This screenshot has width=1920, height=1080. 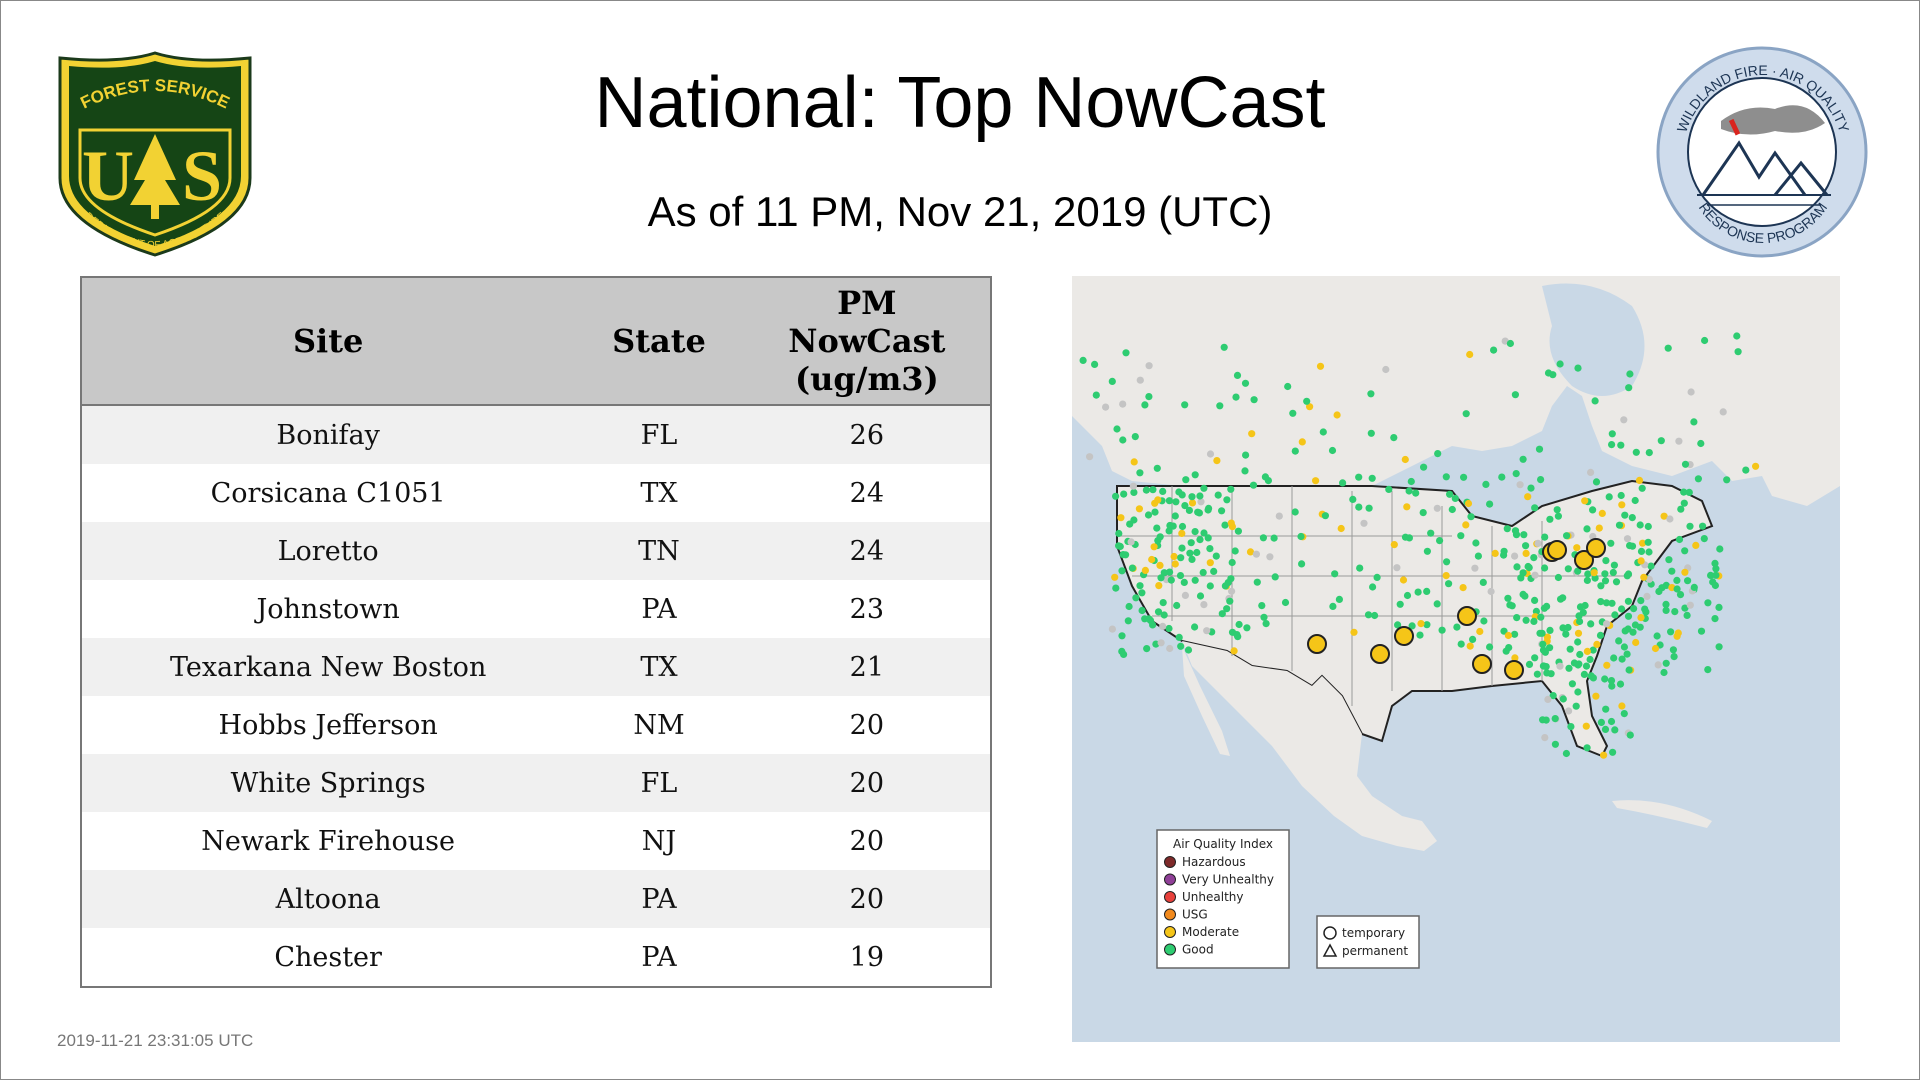 I want to click on table-row: White Springs FL 20, so click(x=536, y=783).